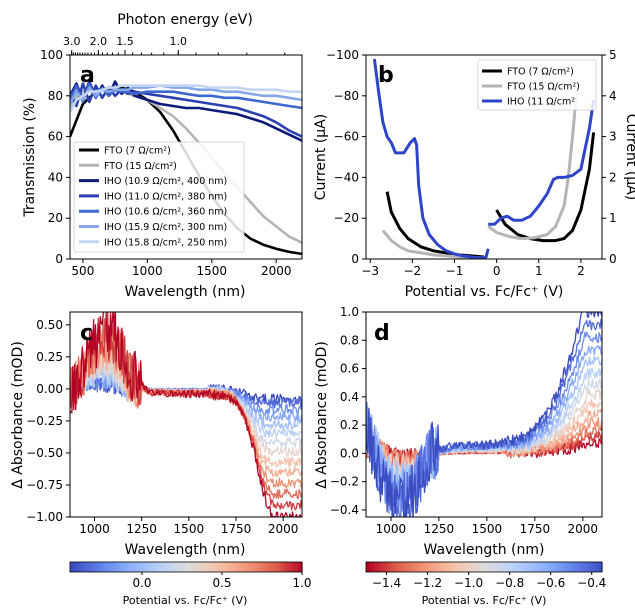 The width and height of the screenshot is (635, 608). Describe the element at coordinates (485, 575) in the screenshot. I see `panel-d-colorbar: −1.4 −1.2 −1.0 −0.8 −0.6 −0.4` at that location.